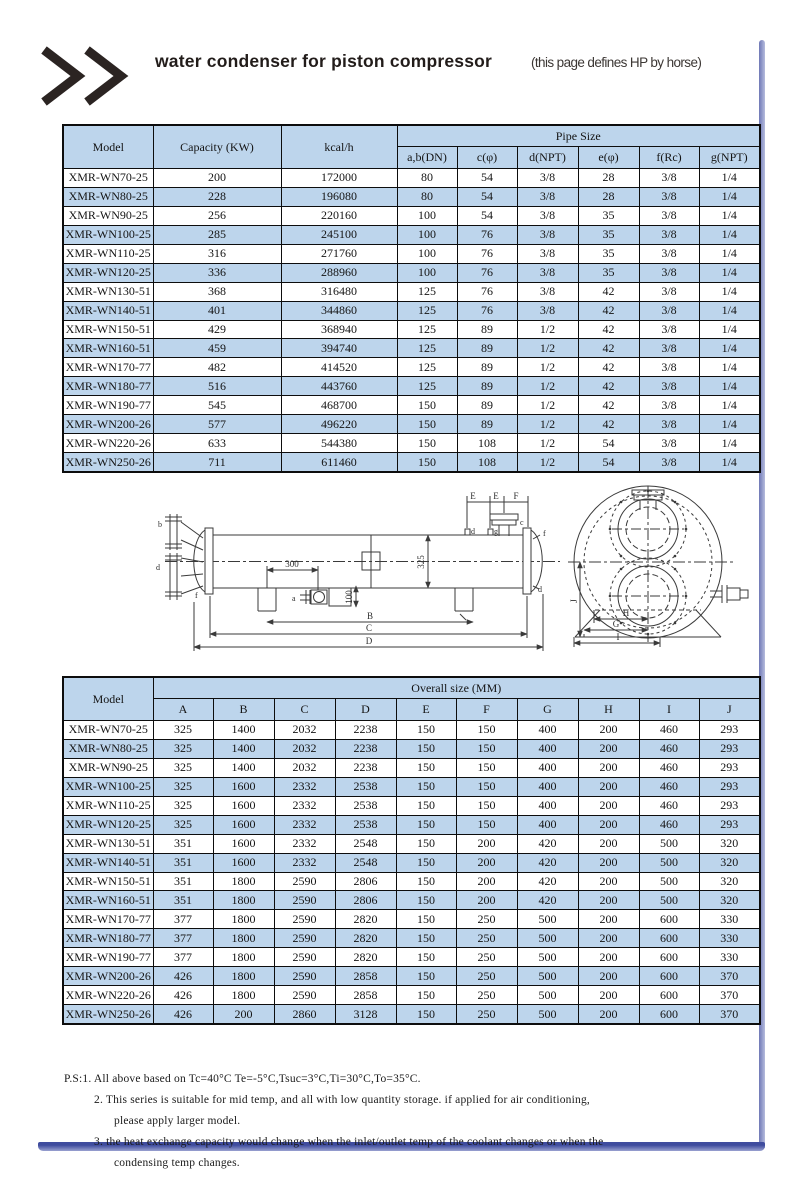 This screenshot has width=800, height=1198. I want to click on model-cell: XMR-WN220-26, so click(108, 443).